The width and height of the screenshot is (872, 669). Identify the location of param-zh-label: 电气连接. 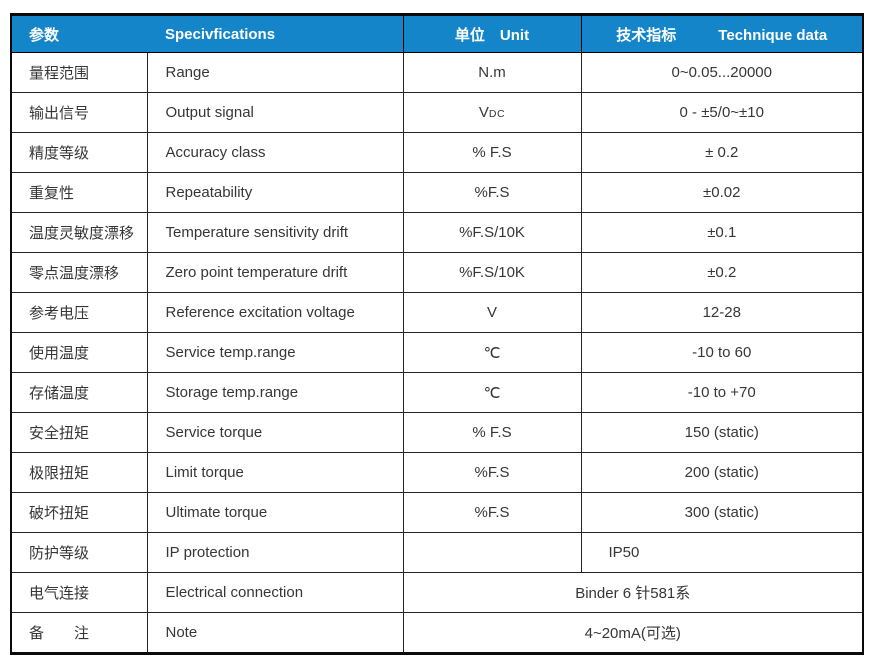
(59, 593).